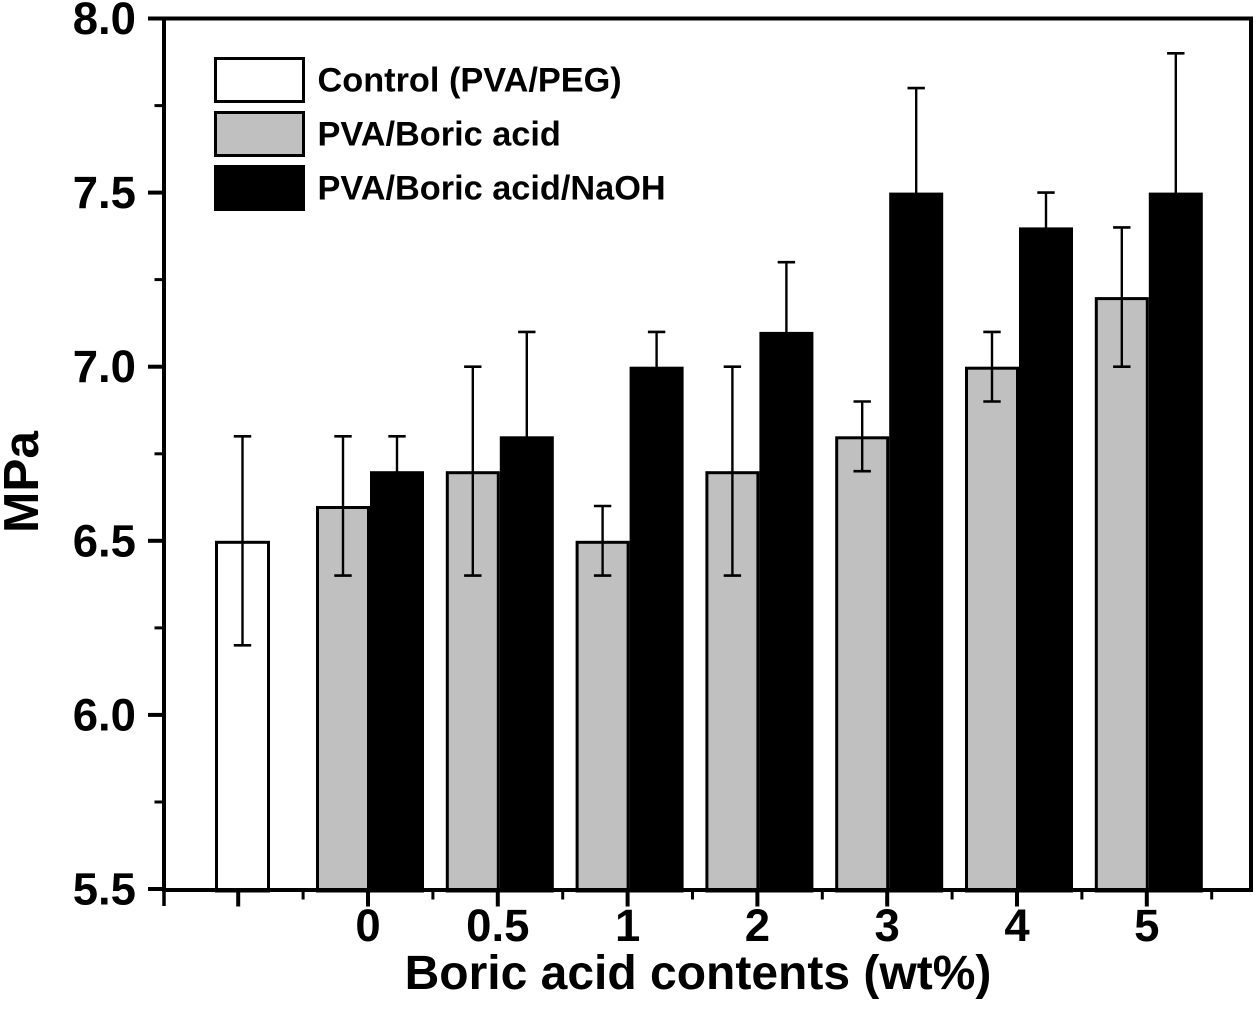 The image size is (1260, 1014). What do you see at coordinates (439, 135) in the screenshot?
I see `svg-text: PVA/Boric acid` at bounding box center [439, 135].